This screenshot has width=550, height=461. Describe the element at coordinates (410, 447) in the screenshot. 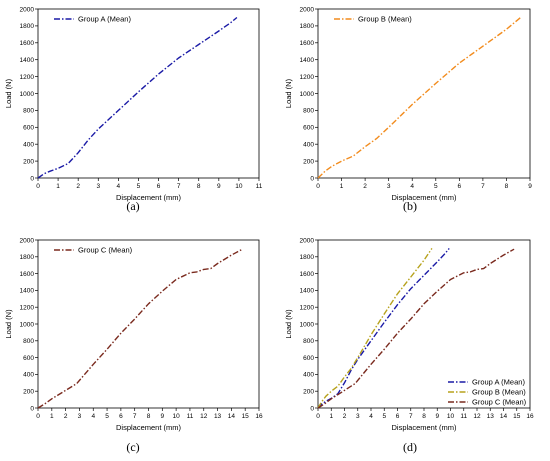

I see `panel-caption: (d)` at that location.